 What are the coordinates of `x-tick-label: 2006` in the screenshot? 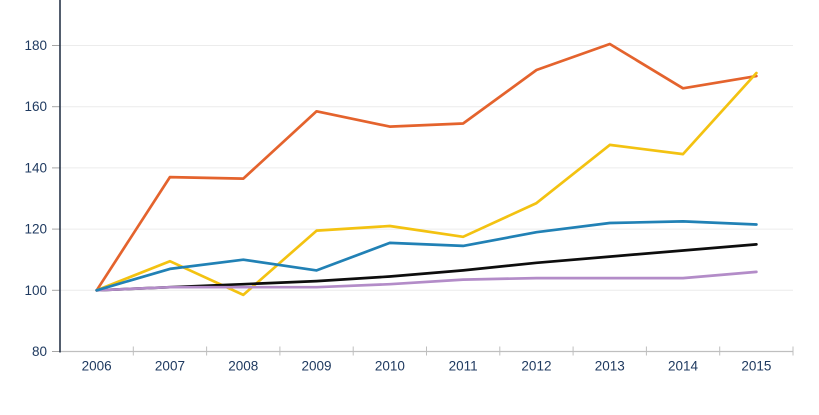 It's located at (97, 366).